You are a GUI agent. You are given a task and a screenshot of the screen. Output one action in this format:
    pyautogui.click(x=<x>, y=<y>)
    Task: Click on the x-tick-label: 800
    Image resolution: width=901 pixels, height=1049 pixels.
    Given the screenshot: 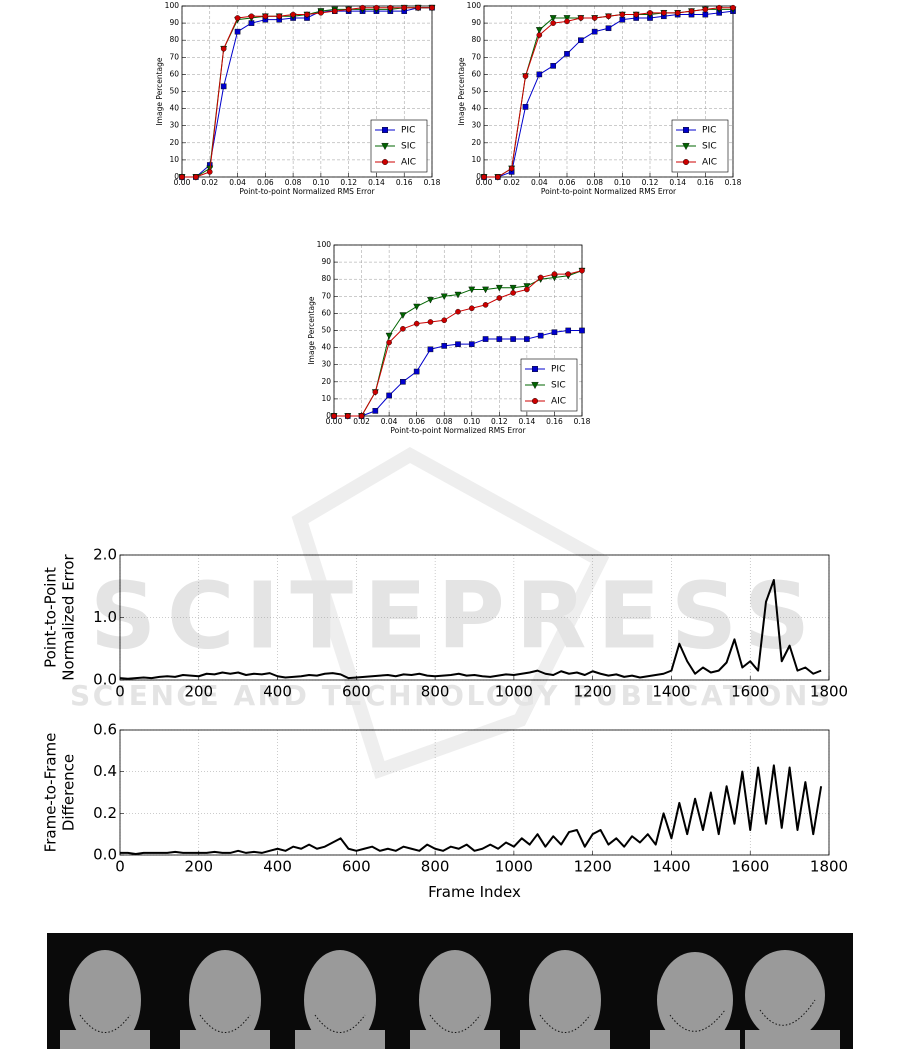 What is the action you would take?
    pyautogui.click(x=435, y=692)
    